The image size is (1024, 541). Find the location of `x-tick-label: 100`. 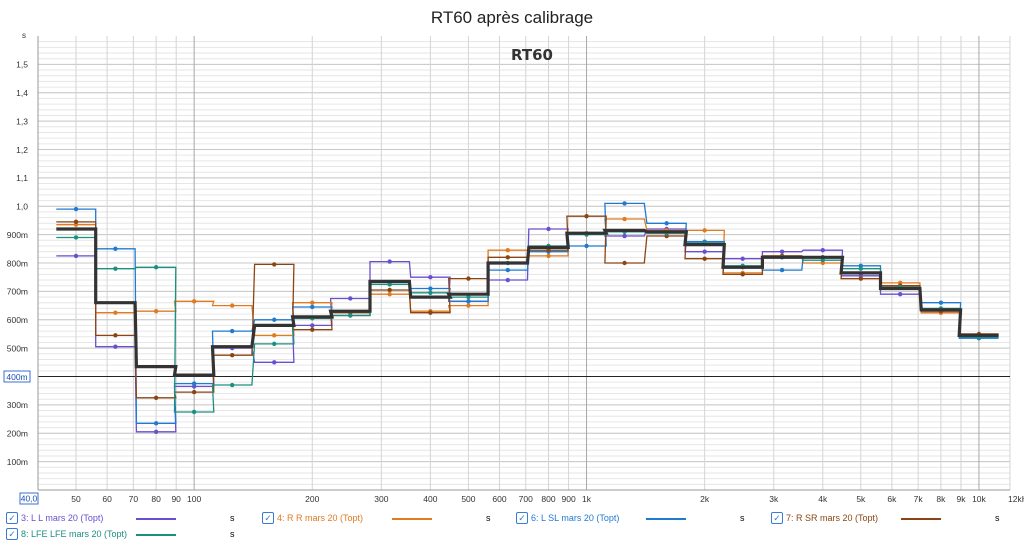

x-tick-label: 100 is located at coordinates (194, 499).